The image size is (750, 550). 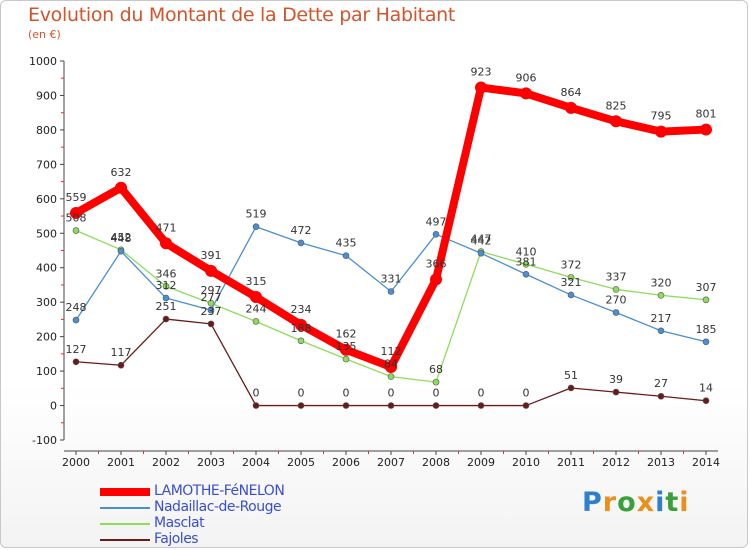 What do you see at coordinates (616, 462) in the screenshot?
I see `x-tick-label: 2012` at bounding box center [616, 462].